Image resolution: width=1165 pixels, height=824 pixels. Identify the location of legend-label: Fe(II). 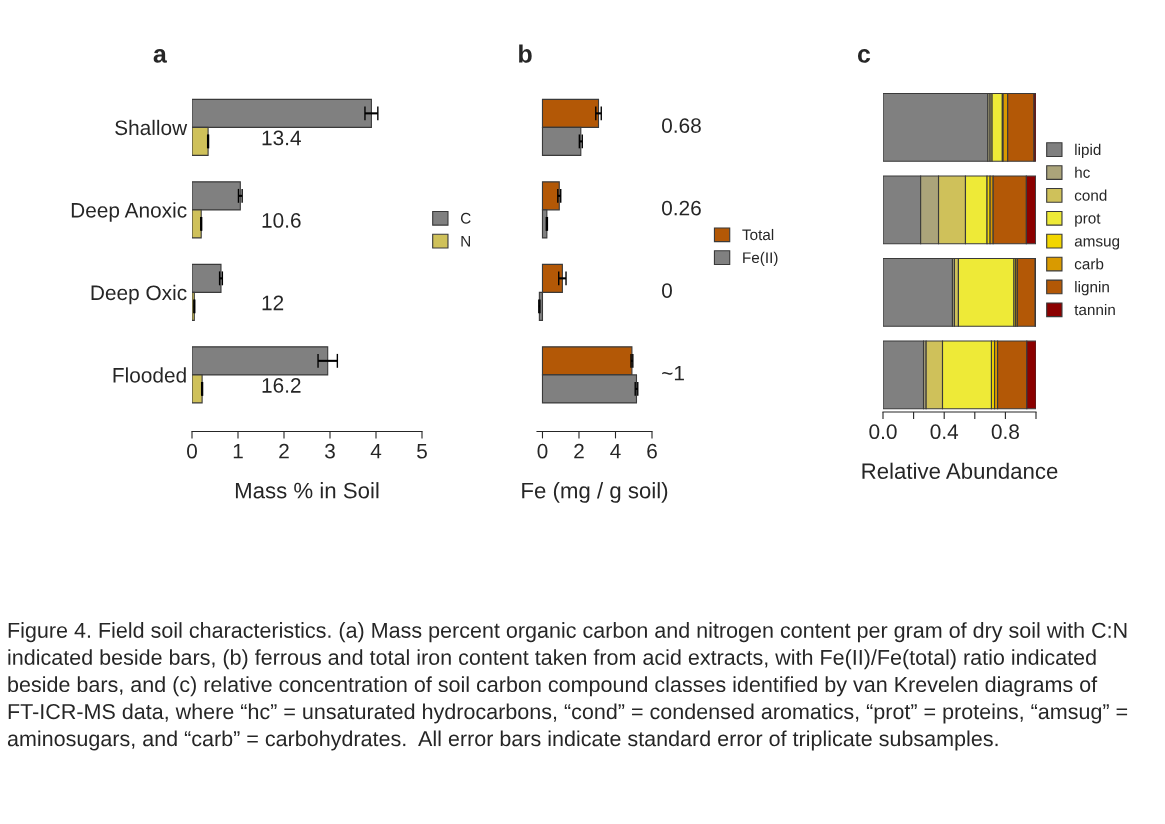
(760, 259).